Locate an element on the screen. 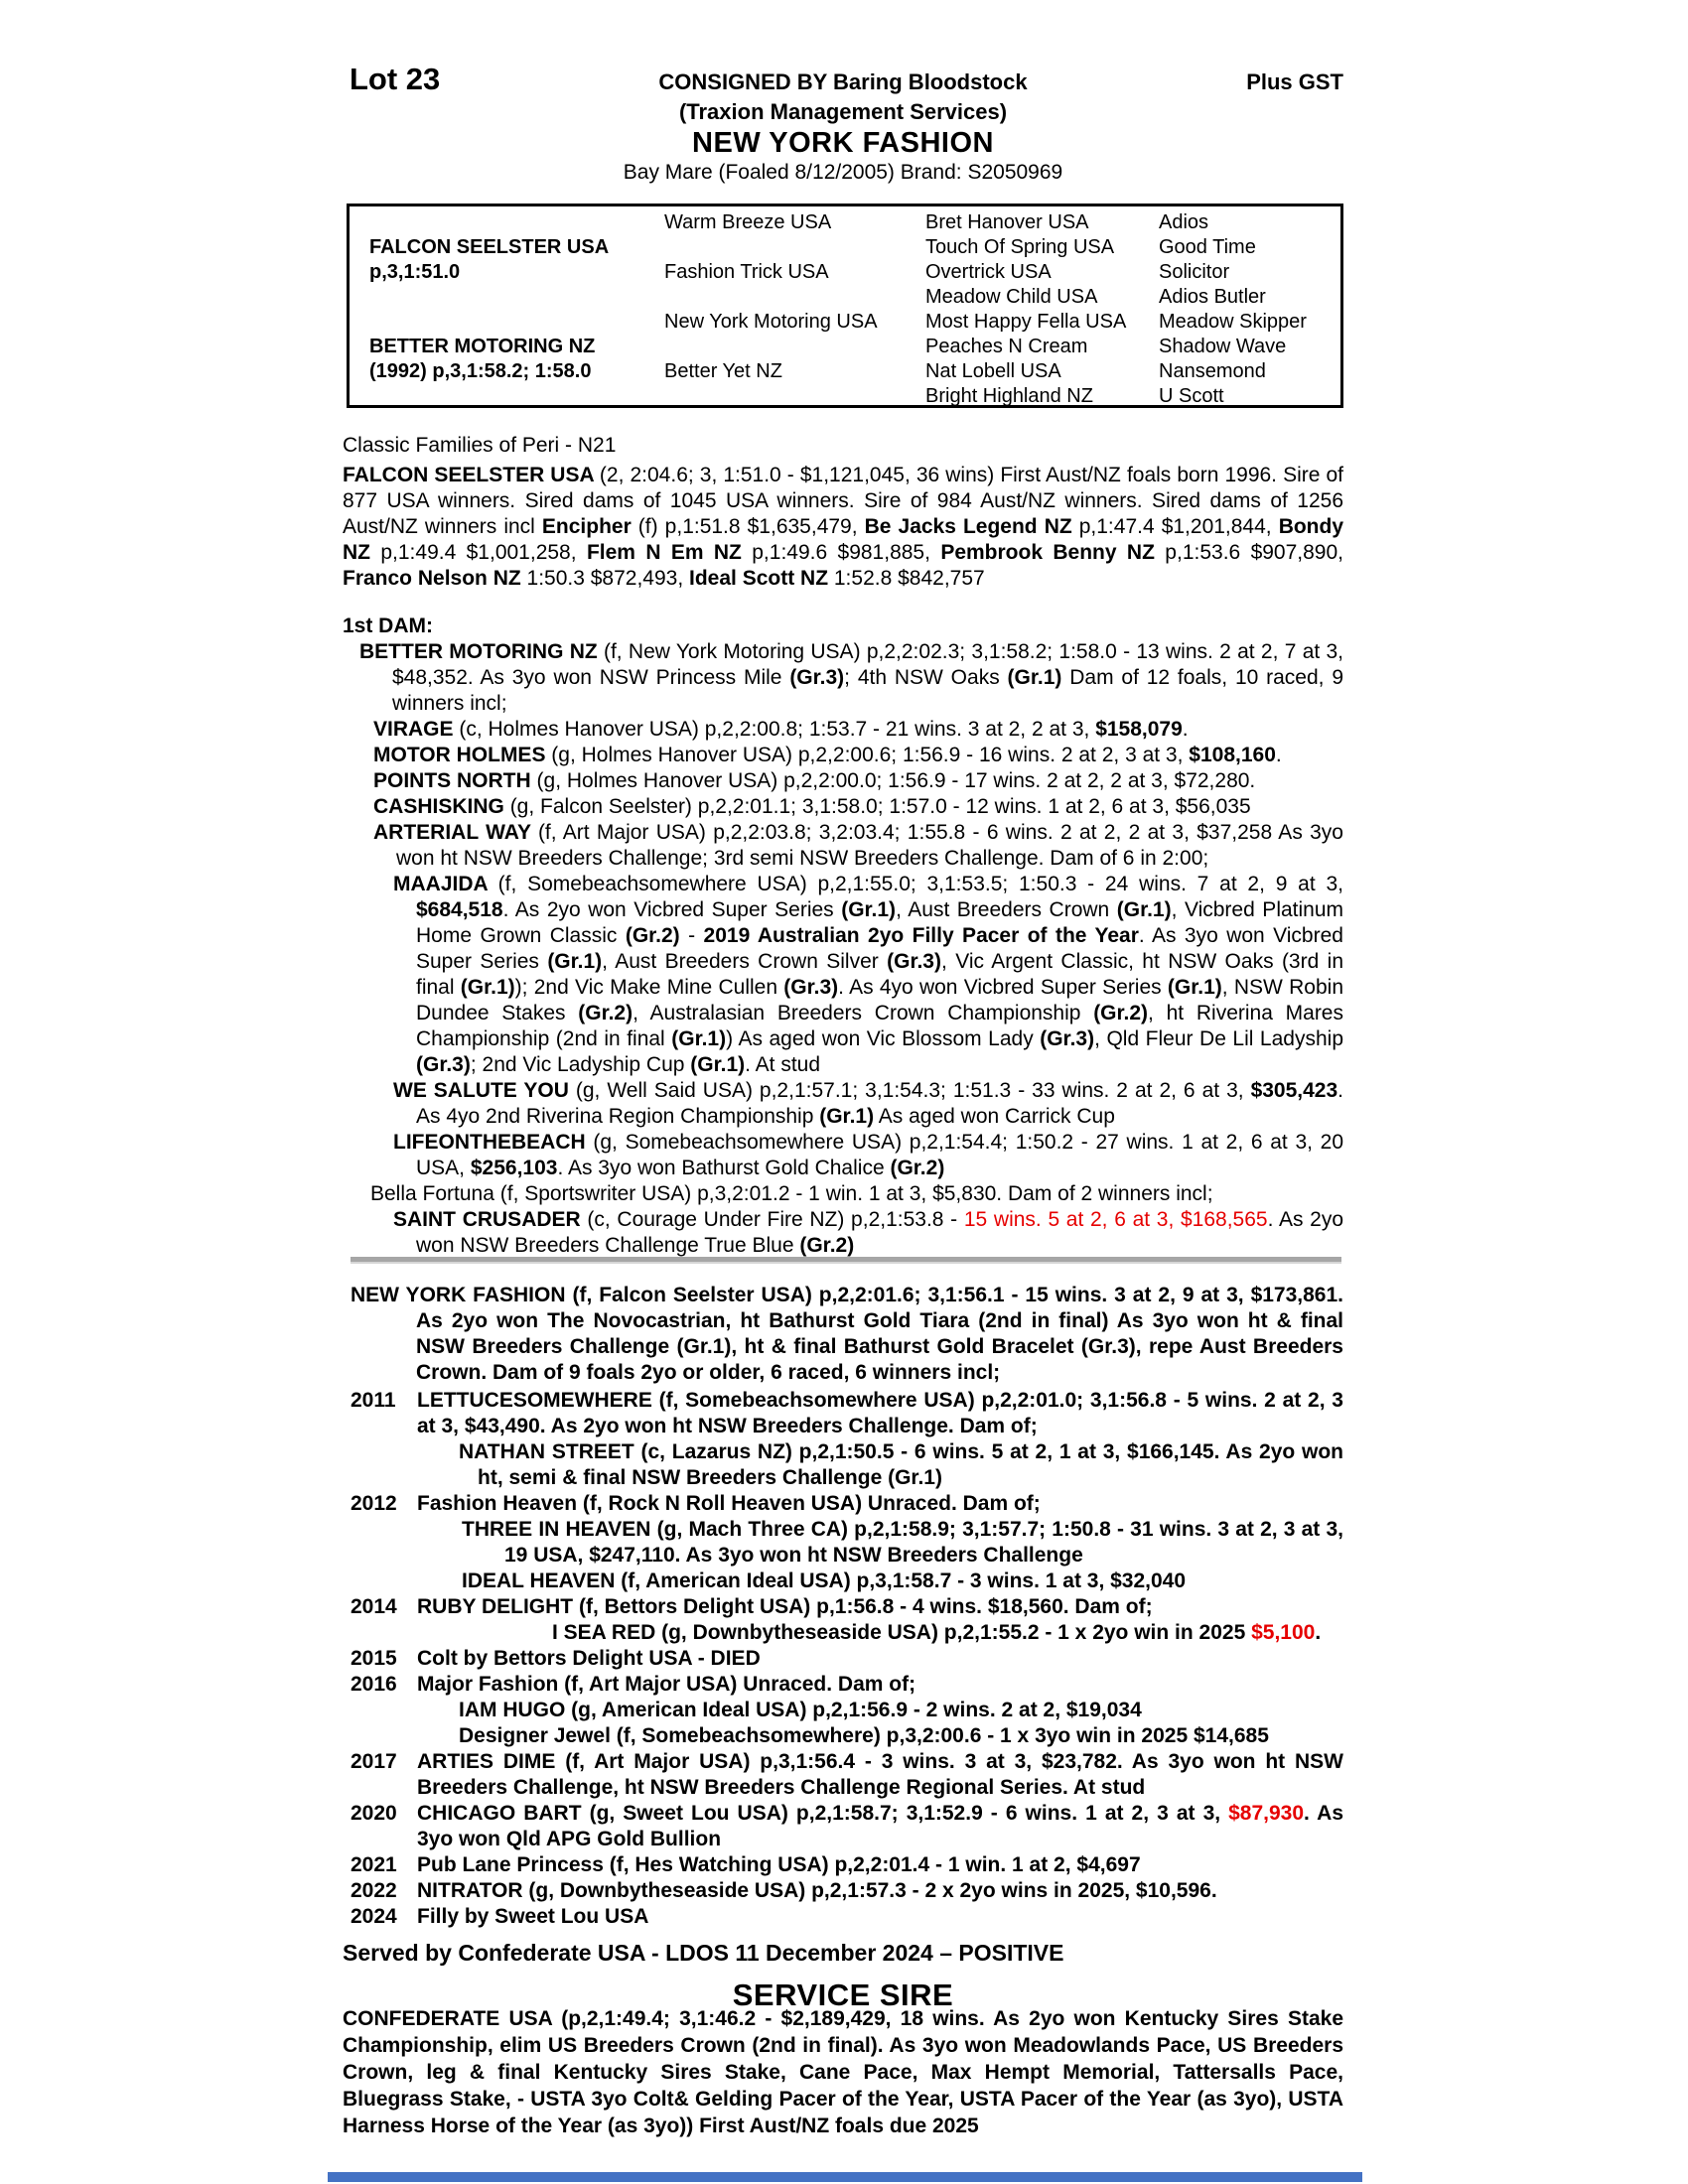  consignor-line: CONSIGNED BY Baring Bloodstock is located at coordinates (843, 81).